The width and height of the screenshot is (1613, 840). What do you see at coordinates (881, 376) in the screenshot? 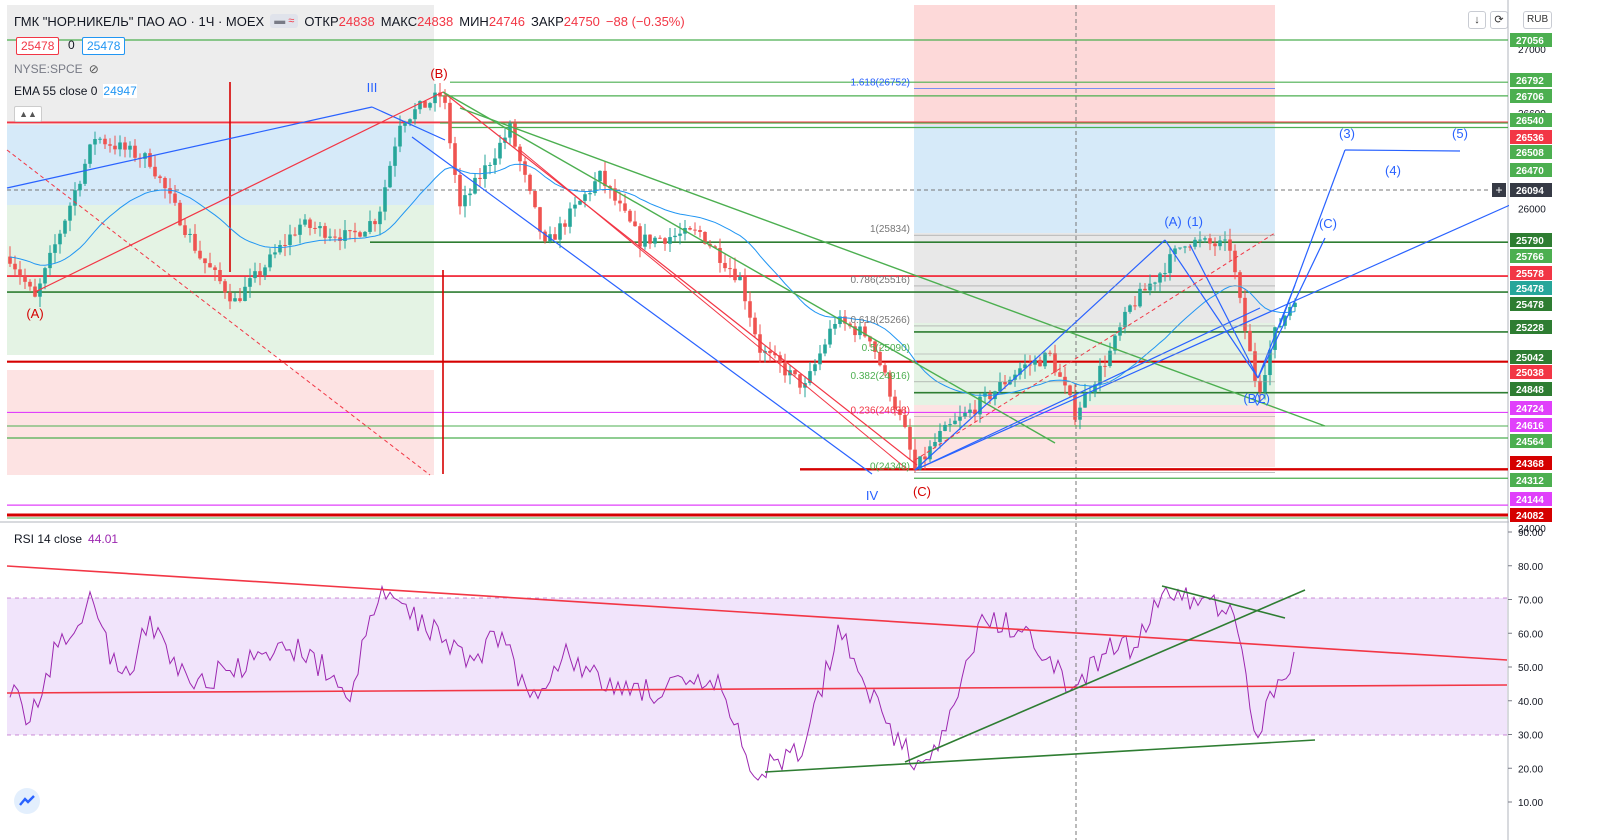
I see `fib-level-label: 0.382(24916)` at bounding box center [881, 376].